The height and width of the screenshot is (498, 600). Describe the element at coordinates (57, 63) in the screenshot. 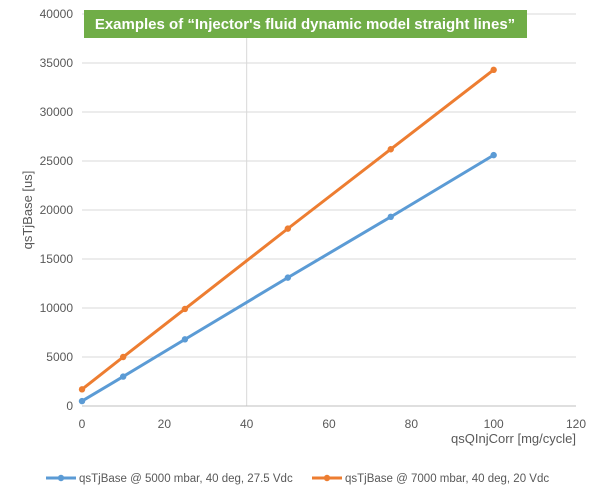

I see `y-tick-label: 35000` at that location.